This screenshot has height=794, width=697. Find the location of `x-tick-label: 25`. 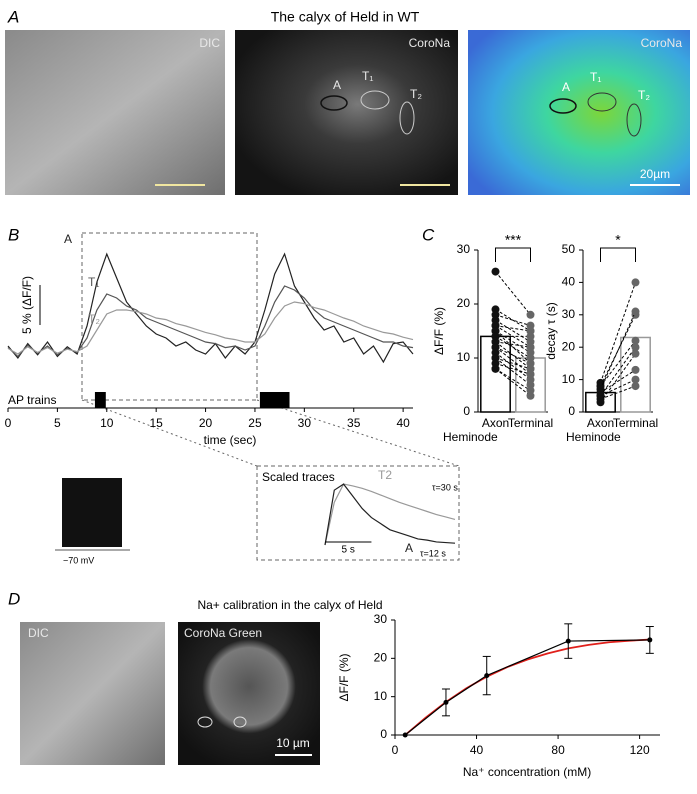

x-tick-label: 25 is located at coordinates (255, 423).